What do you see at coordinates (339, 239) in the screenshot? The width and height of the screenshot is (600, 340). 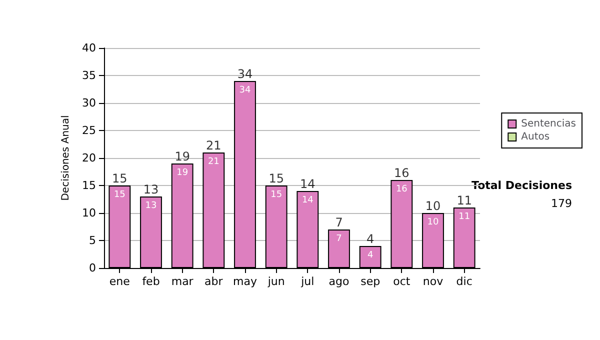 I see `data-label: 7` at bounding box center [339, 239].